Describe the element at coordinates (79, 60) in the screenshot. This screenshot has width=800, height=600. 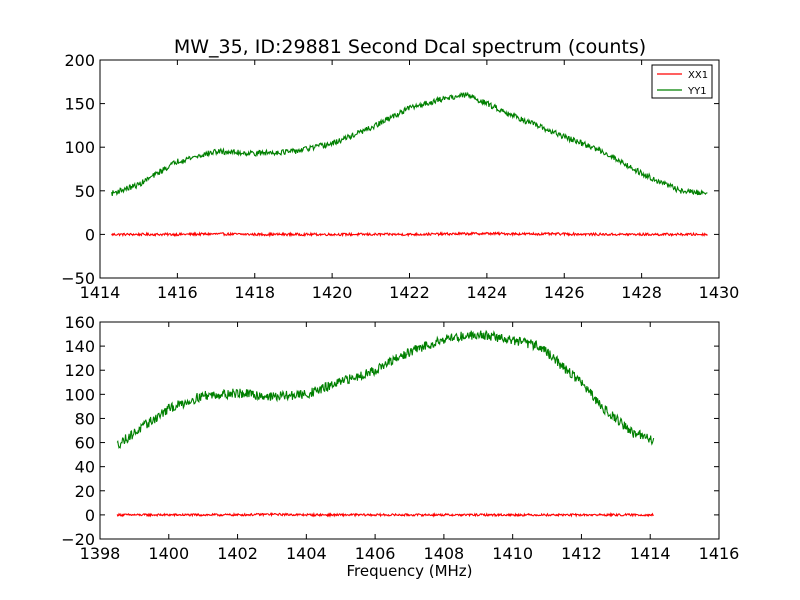
I see `y-tick-label: 200` at that location.